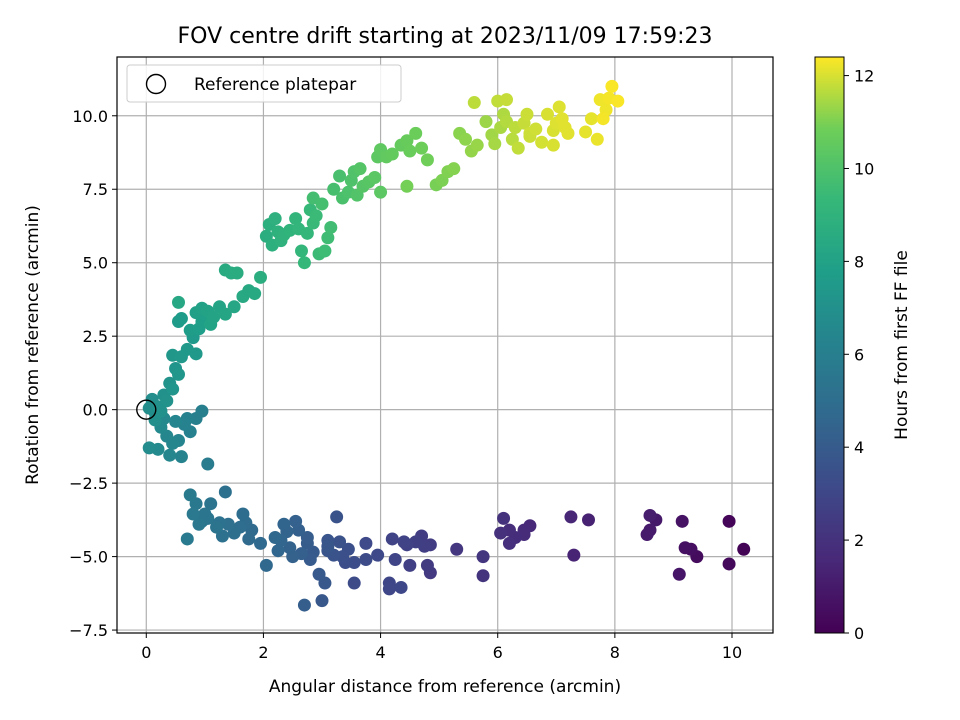 This screenshot has width=960, height=720. Describe the element at coordinates (498, 652) in the screenshot. I see `x-tick-label: 6` at that location.